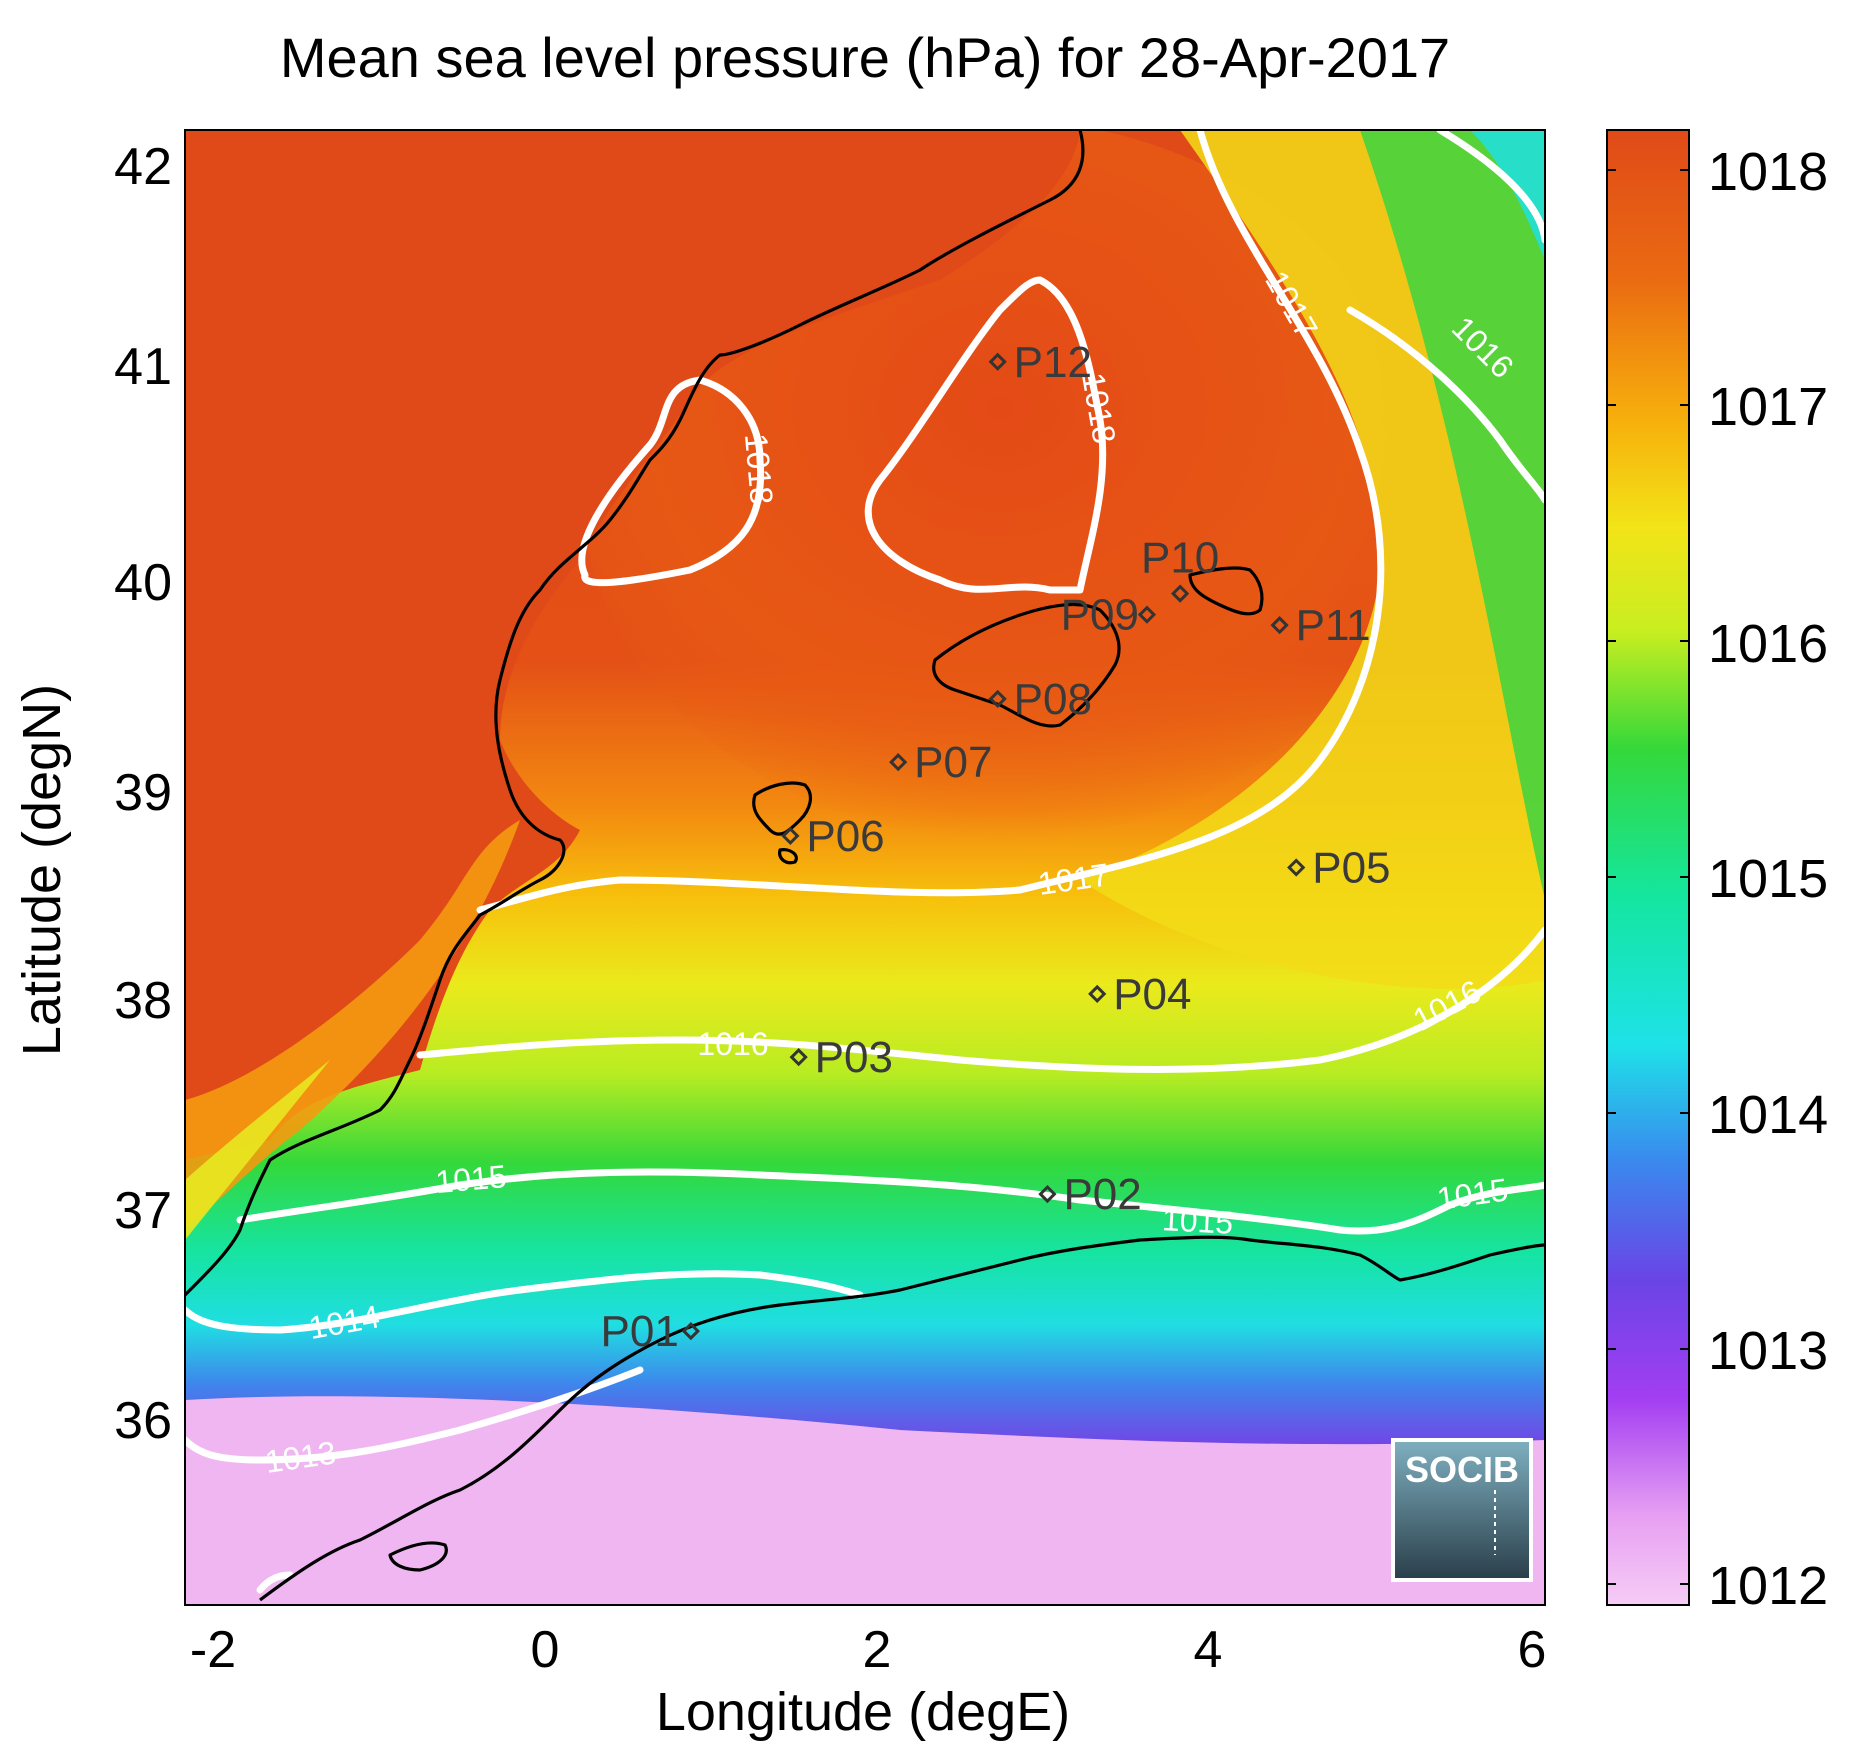 The width and height of the screenshot is (1854, 1758). What do you see at coordinates (1532, 1650) in the screenshot?
I see `x-tick-label: 6` at bounding box center [1532, 1650].